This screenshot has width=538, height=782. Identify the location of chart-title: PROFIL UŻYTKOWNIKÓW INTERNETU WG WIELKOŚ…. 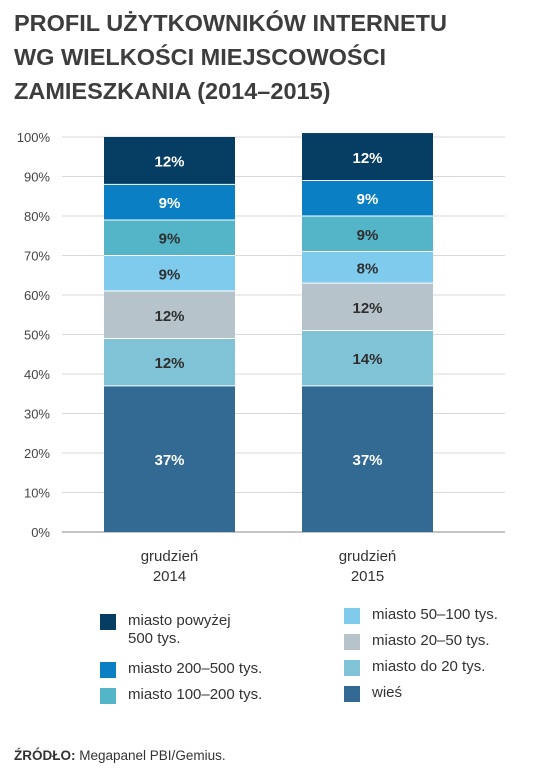
(269, 57).